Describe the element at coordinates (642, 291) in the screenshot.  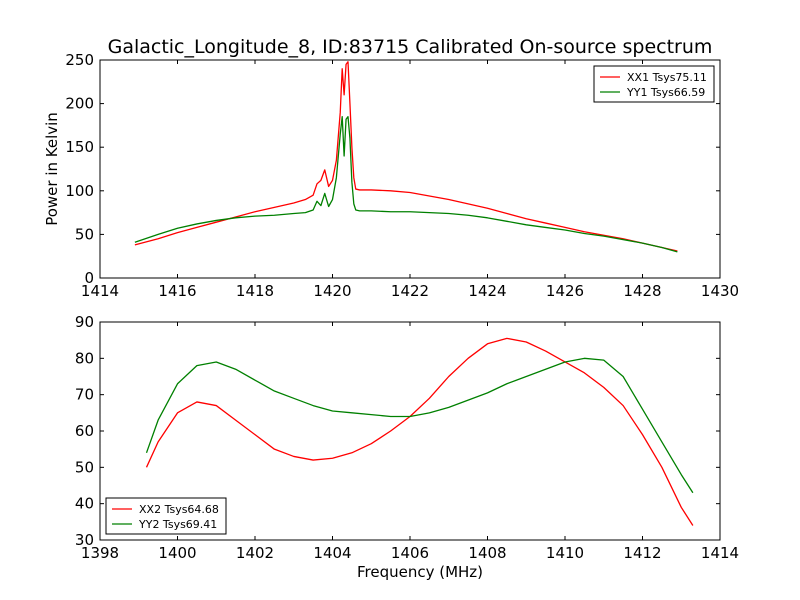
I see `x-tick-label: 1428` at that location.